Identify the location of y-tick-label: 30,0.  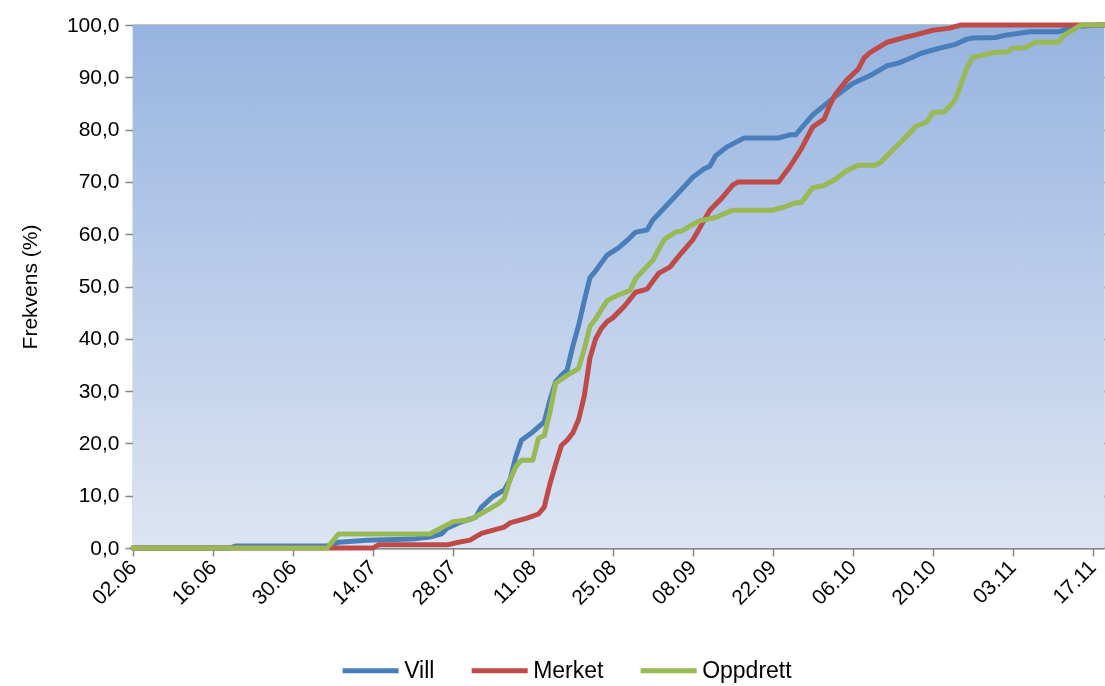
(99, 390).